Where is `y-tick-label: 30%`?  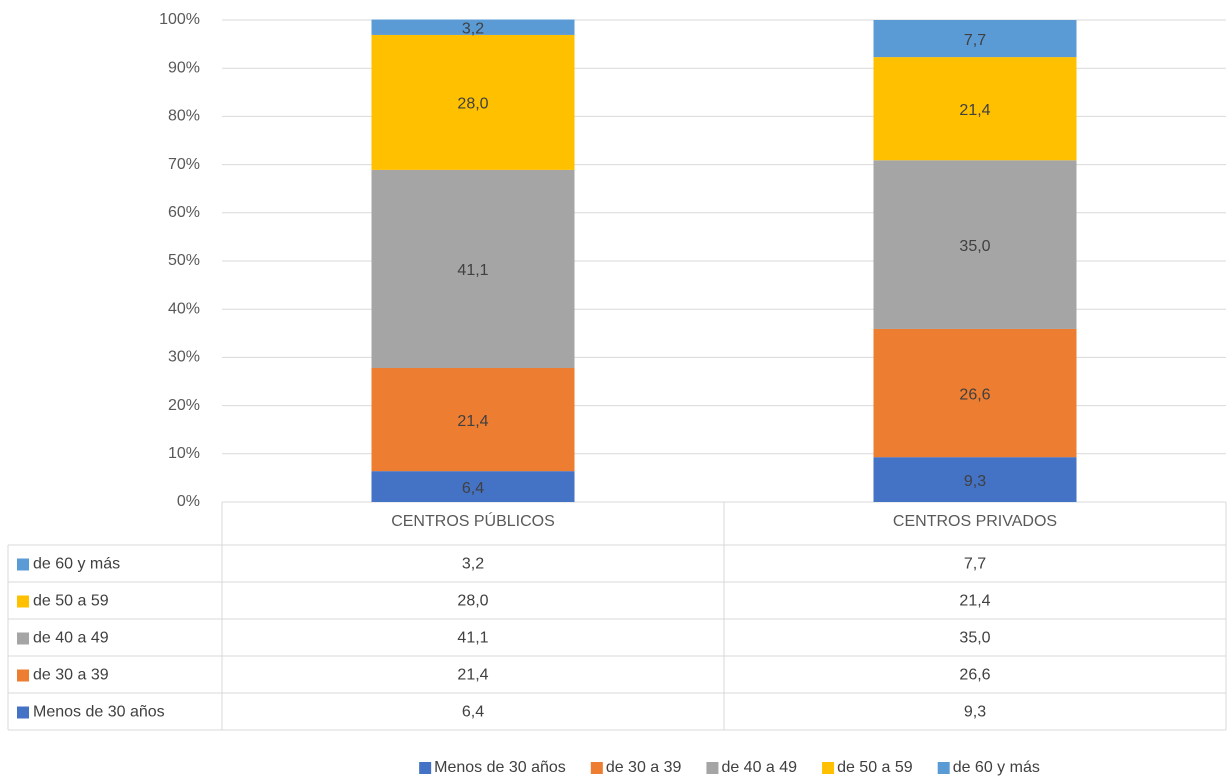 y-tick-label: 30% is located at coordinates (184, 357).